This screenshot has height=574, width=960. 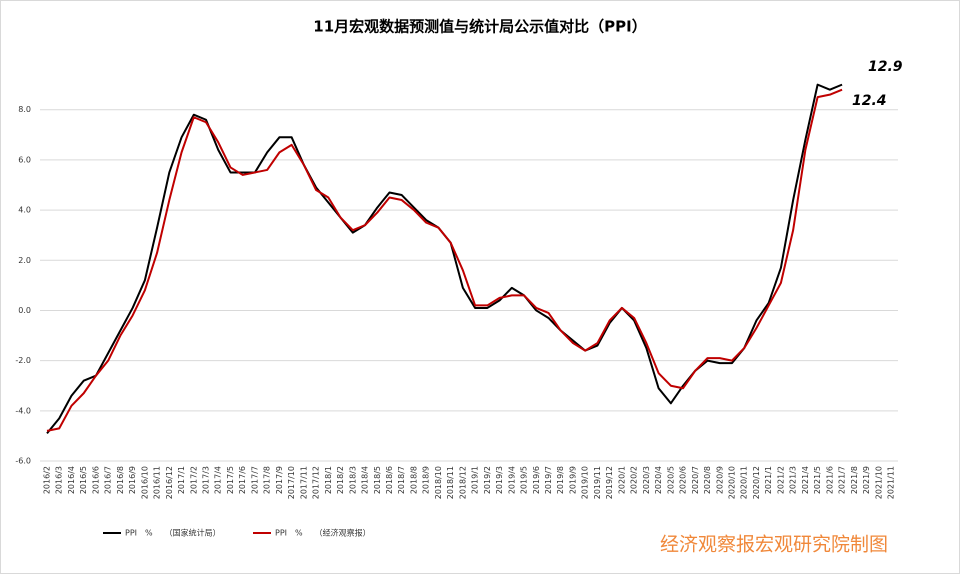 I want to click on x-tick-label: 2019/7, so click(x=548, y=480).